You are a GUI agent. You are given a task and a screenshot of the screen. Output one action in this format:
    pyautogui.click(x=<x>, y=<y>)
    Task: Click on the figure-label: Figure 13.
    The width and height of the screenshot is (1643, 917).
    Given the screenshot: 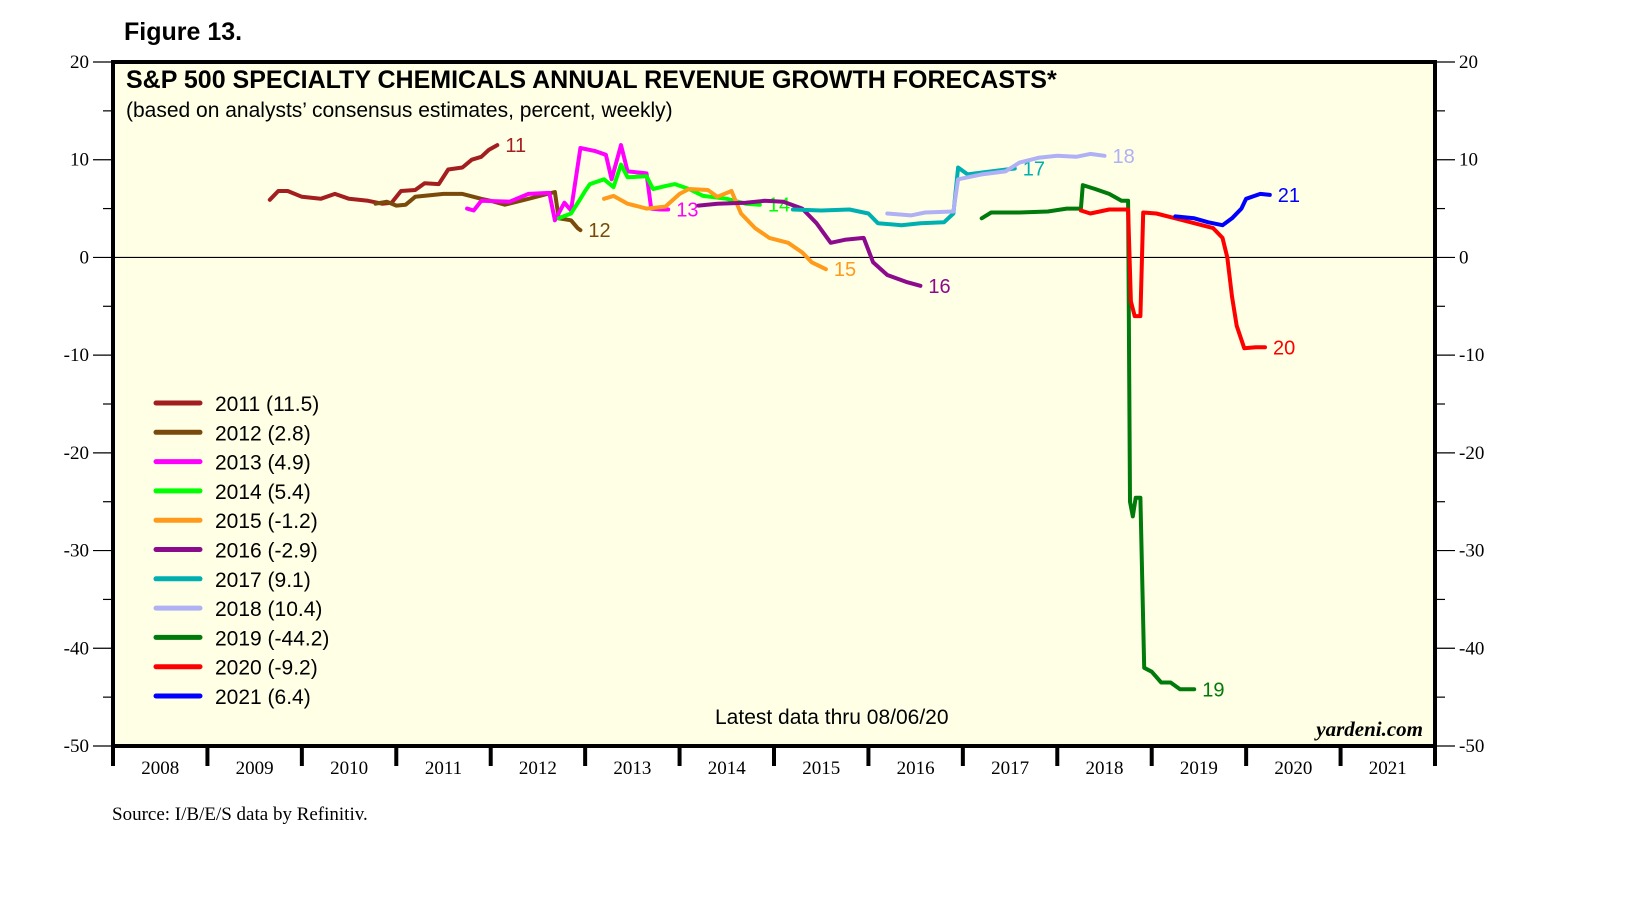 What is the action you would take?
    pyautogui.click(x=183, y=32)
    